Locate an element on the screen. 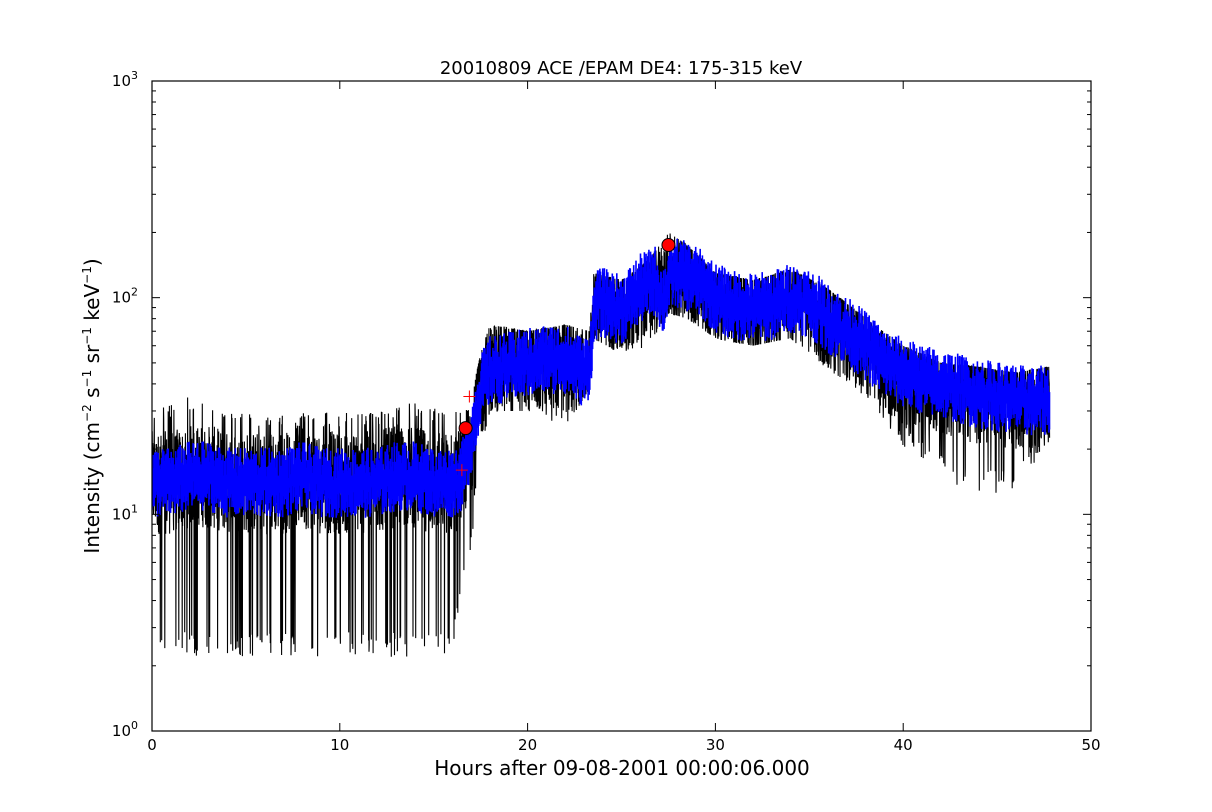  x-axis-label: Hours after 09-08-2001 00:00:06.000 is located at coordinates (622, 768).